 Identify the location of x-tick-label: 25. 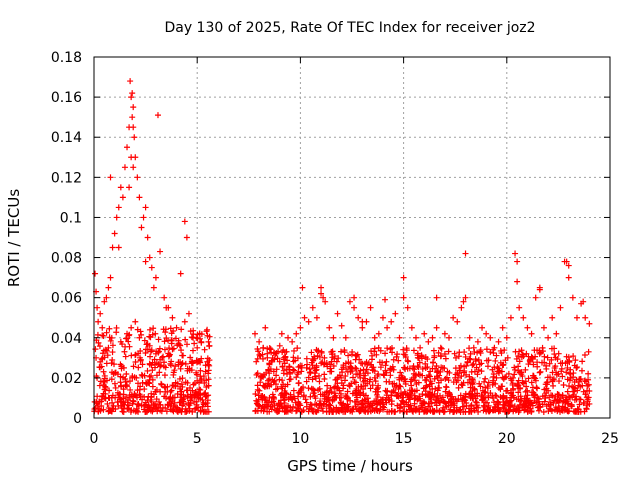
(610, 439).